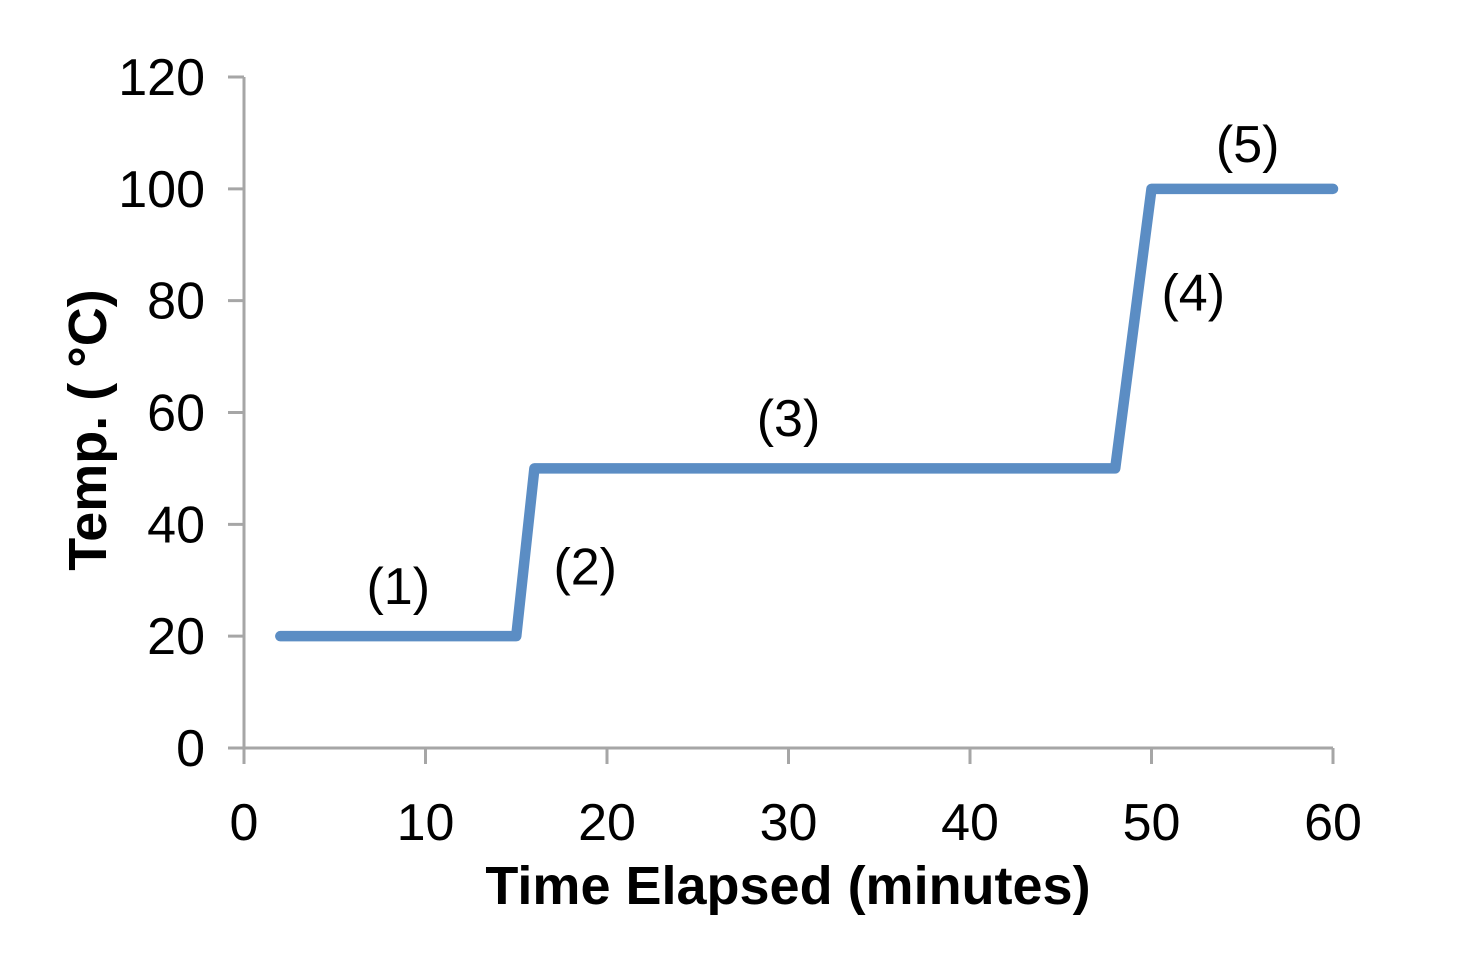 This screenshot has height=956, width=1482. What do you see at coordinates (176, 302) in the screenshot?
I see `y-tick-label-80: 80` at bounding box center [176, 302].